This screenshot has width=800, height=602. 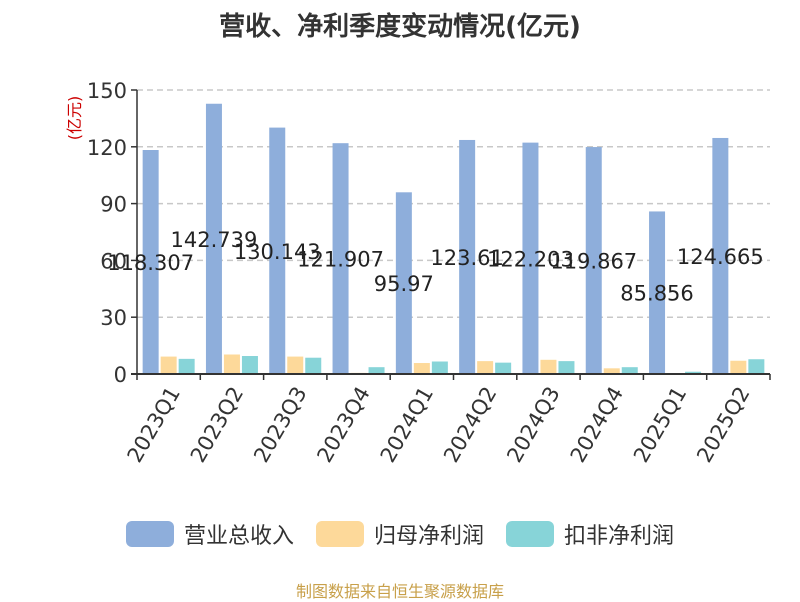 I want to click on legend-item-deducted-net-profit: 扣非净利润, so click(x=590, y=534).